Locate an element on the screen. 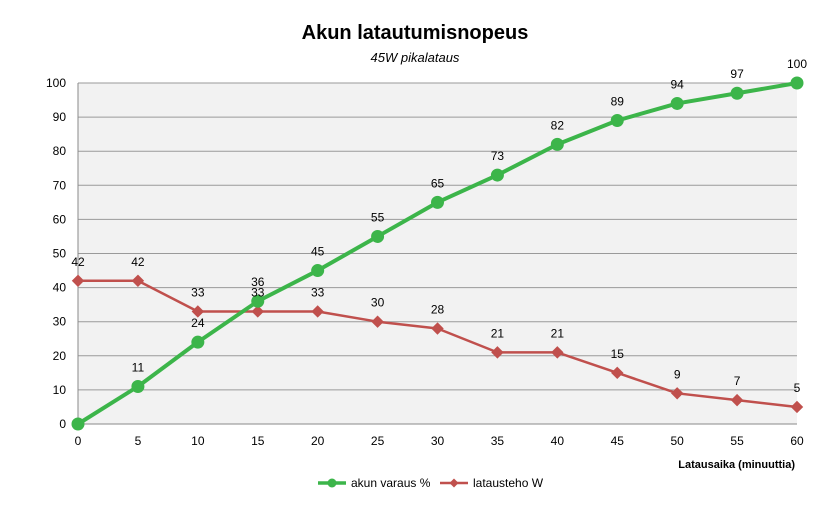 Image resolution: width=831 pixels, height=513 pixels. y-tick-label: 40 is located at coordinates (60, 288).